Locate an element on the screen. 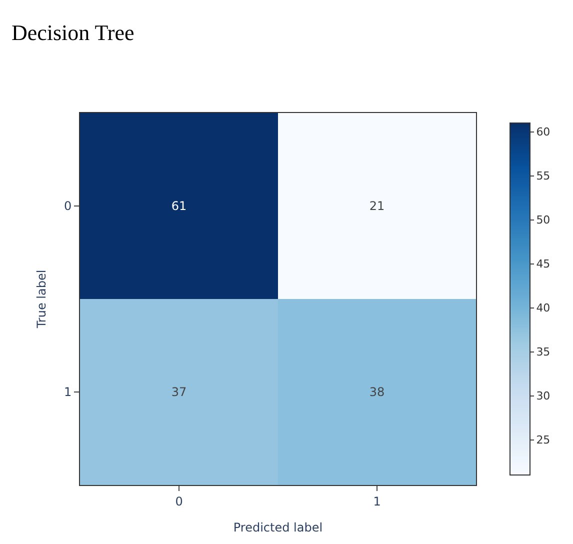 This screenshot has height=544, width=573. color-bar-label: 50 is located at coordinates (543, 220).